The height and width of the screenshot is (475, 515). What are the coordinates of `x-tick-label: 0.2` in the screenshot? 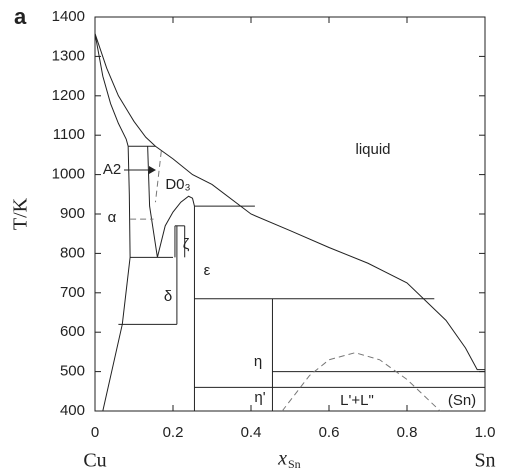 It's located at (173, 432).